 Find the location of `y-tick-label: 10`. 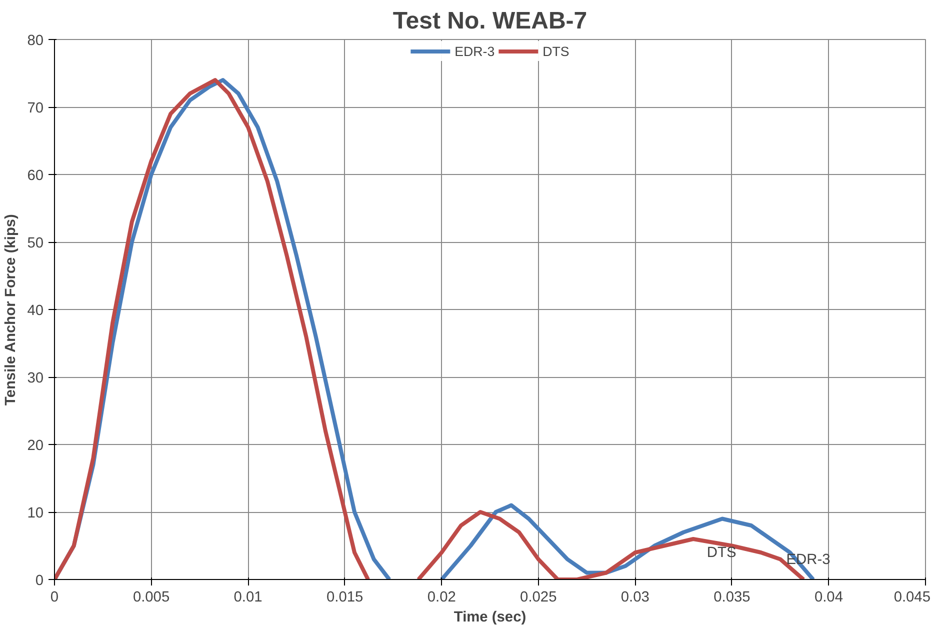

y-tick-label: 10 is located at coordinates (35, 514).